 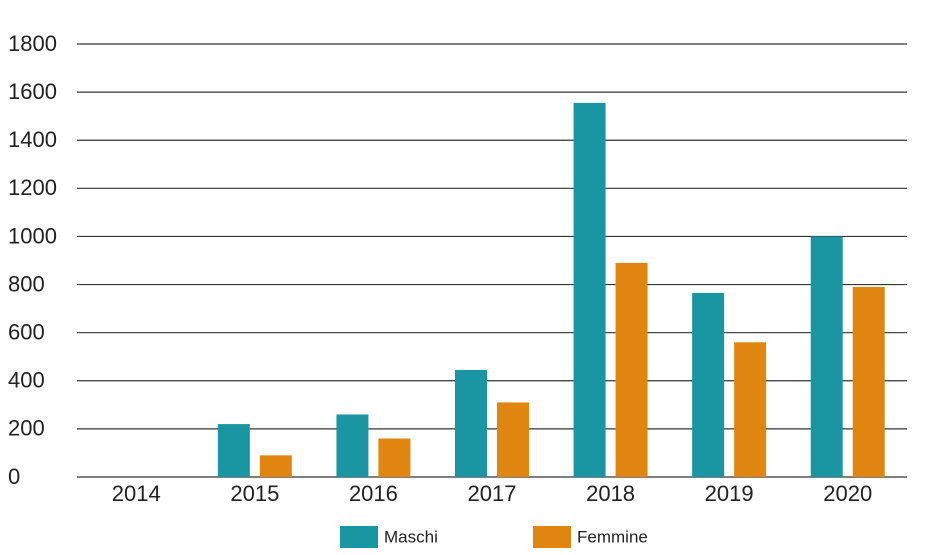 What do you see at coordinates (233, 450) in the screenshot?
I see `bar-maschi-2015` at bounding box center [233, 450].